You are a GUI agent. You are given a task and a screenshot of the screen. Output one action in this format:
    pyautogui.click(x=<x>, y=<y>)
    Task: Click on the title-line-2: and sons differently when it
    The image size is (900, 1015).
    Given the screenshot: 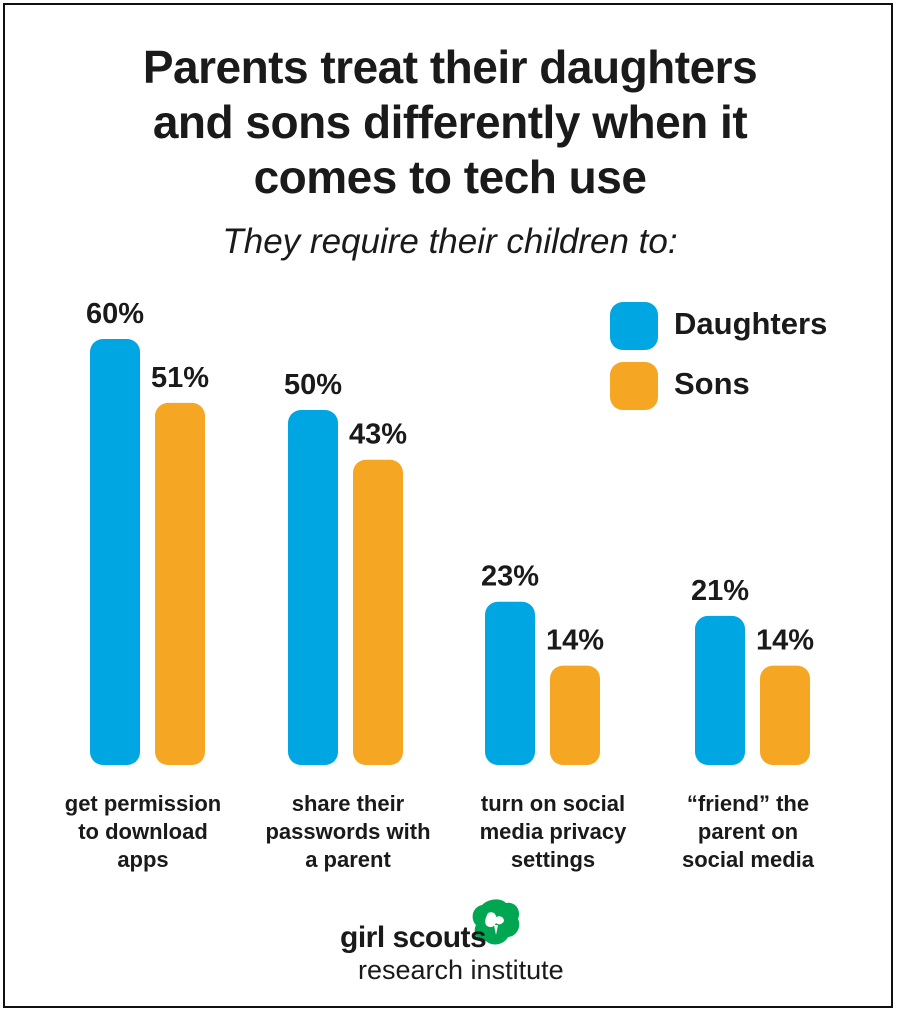 What is the action you would take?
    pyautogui.click(x=450, y=122)
    